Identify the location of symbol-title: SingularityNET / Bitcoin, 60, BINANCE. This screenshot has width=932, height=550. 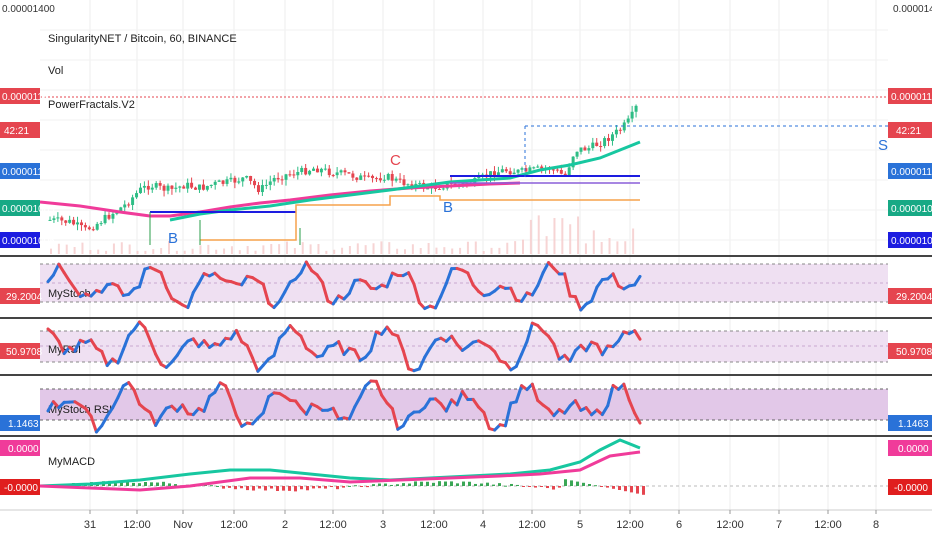
(142, 39).